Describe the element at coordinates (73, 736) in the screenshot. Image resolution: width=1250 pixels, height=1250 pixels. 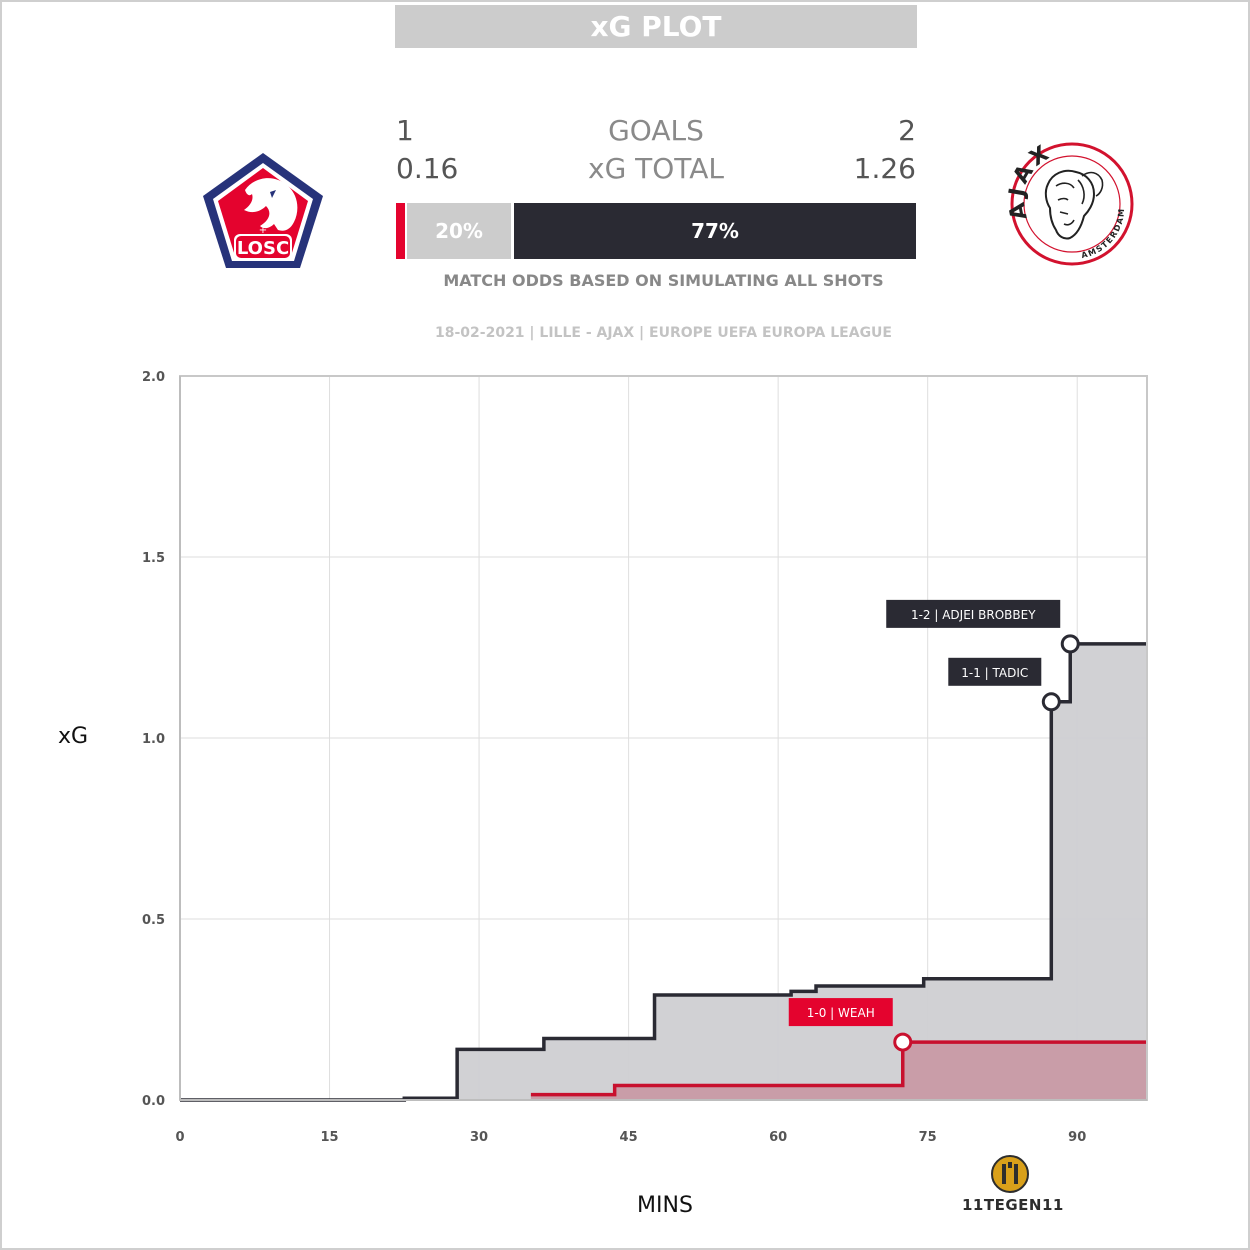
I see `y-axis-label: xG` at that location.